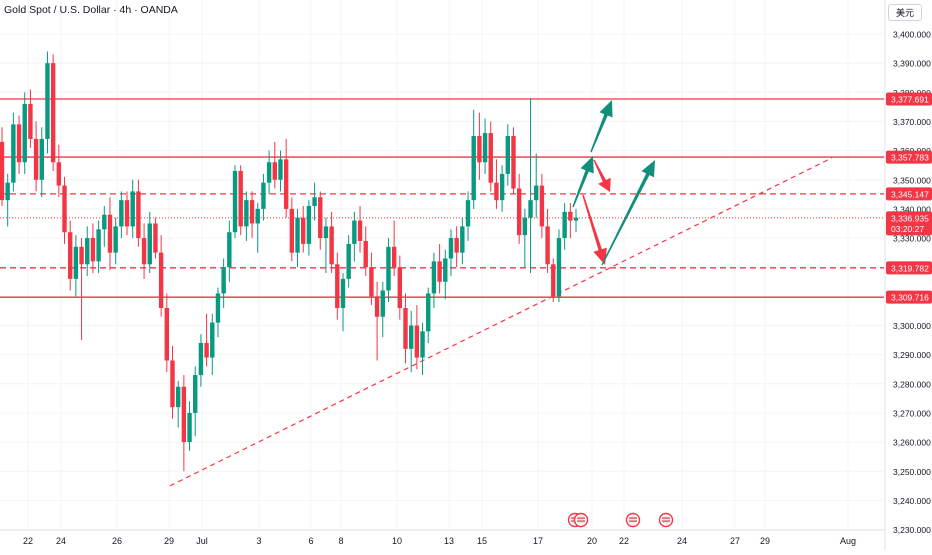  I want to click on x-tick-label: 26, so click(117, 541).